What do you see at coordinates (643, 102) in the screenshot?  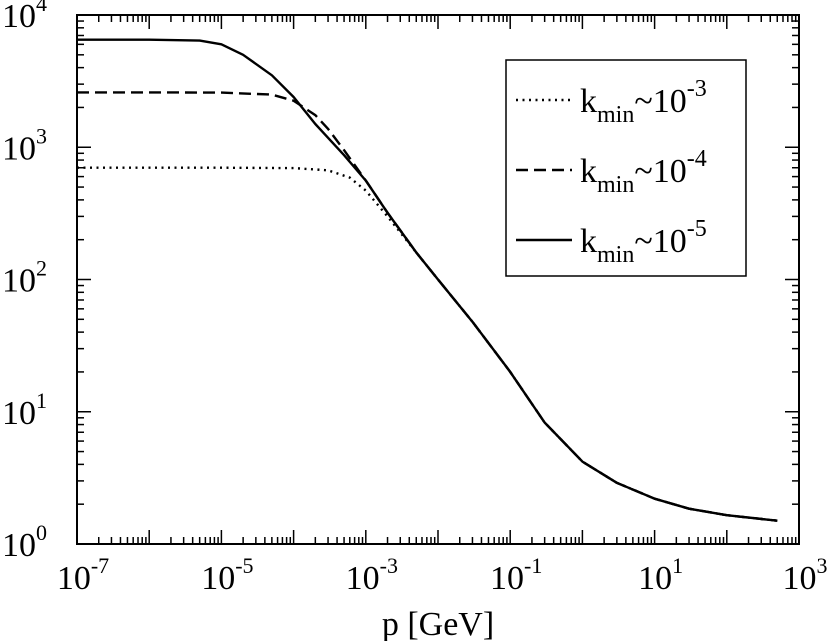 I see `legend-label: kmin~10-3` at bounding box center [643, 102].